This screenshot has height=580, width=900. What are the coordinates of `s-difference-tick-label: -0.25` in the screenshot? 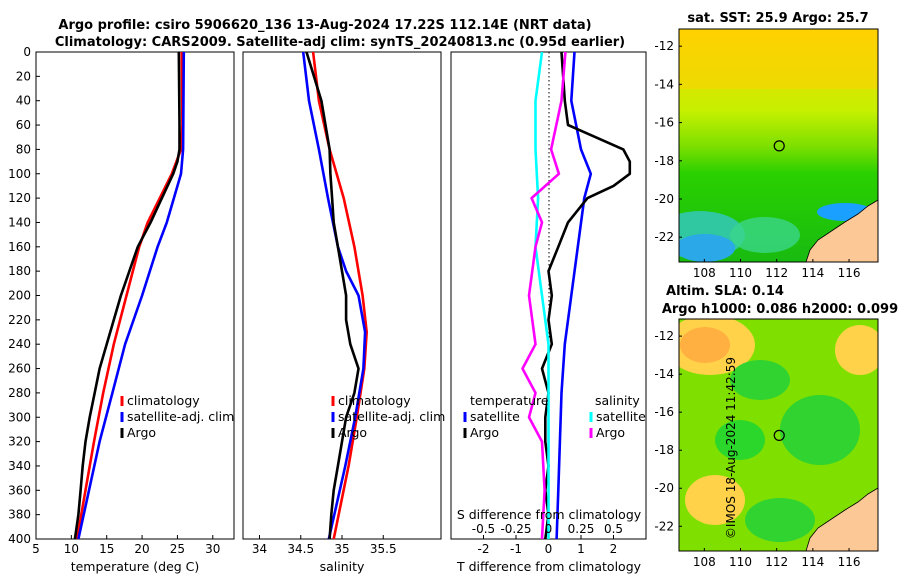 It's located at (515, 529).